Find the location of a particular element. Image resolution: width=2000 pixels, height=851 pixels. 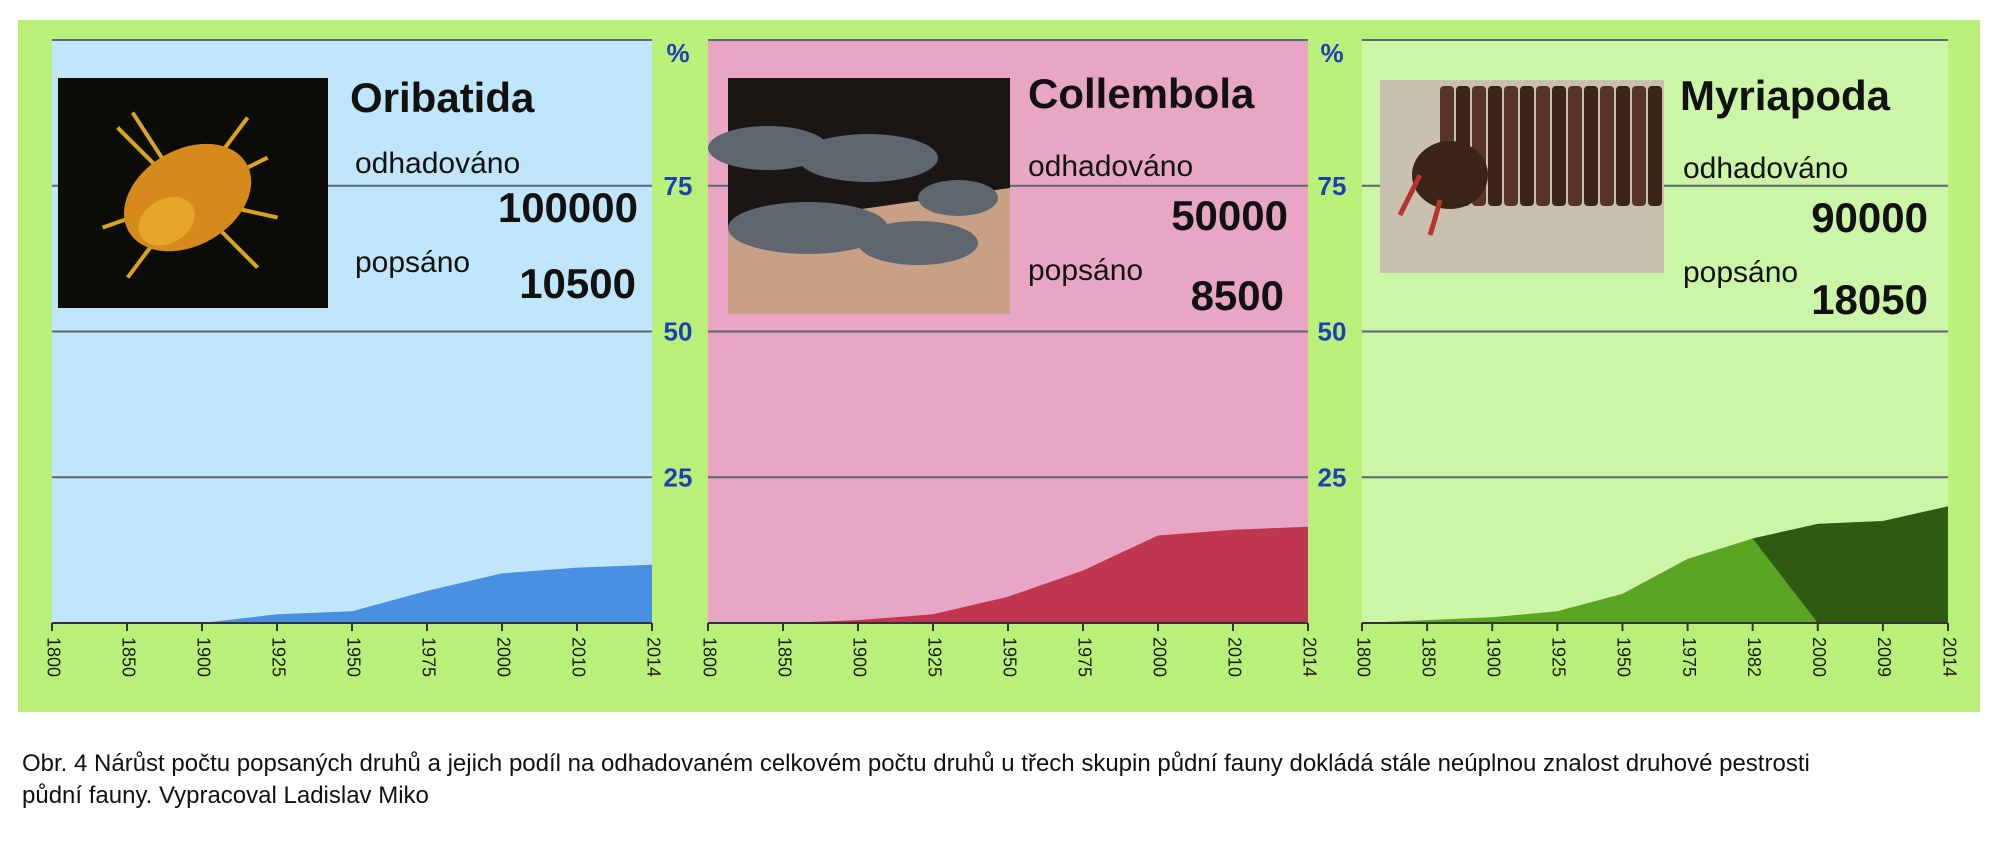

estimated-value: 90000 is located at coordinates (1869, 217).